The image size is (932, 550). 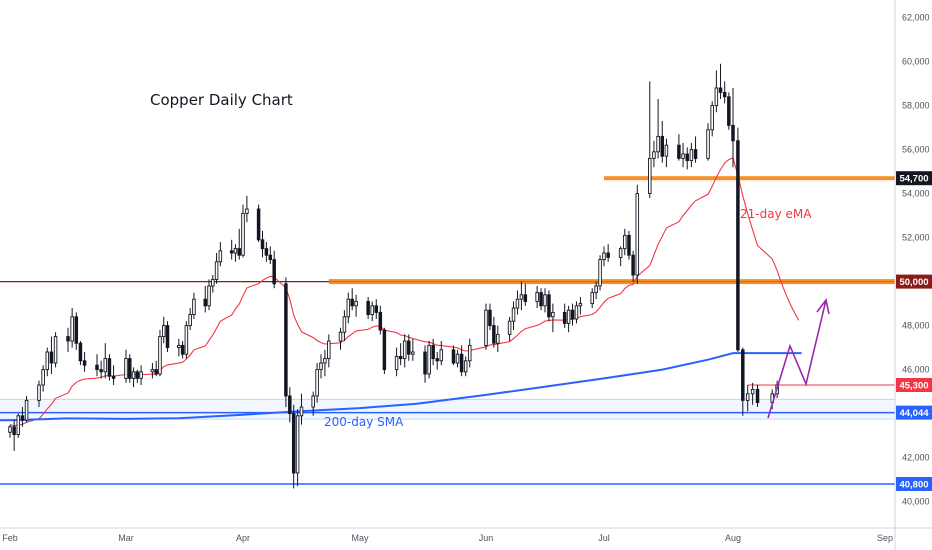 I want to click on y-tick-label: 40,000, so click(x=916, y=502).